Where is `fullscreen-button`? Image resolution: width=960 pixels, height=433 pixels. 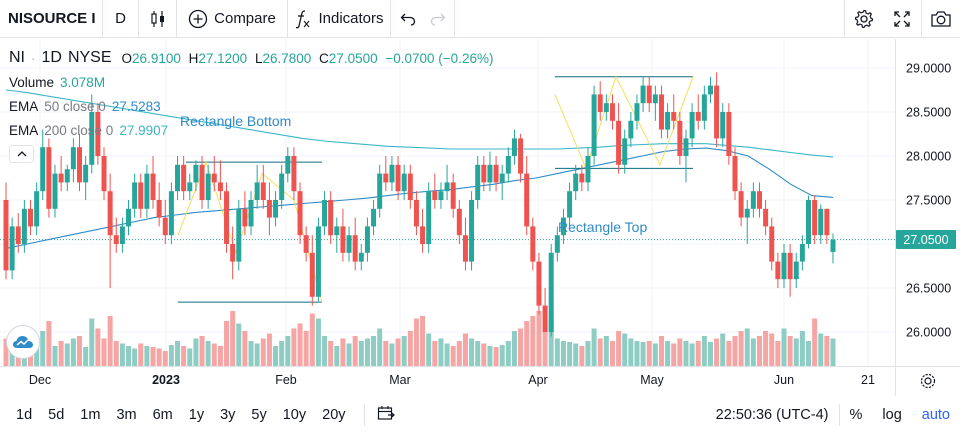 fullscreen-button is located at coordinates (902, 19).